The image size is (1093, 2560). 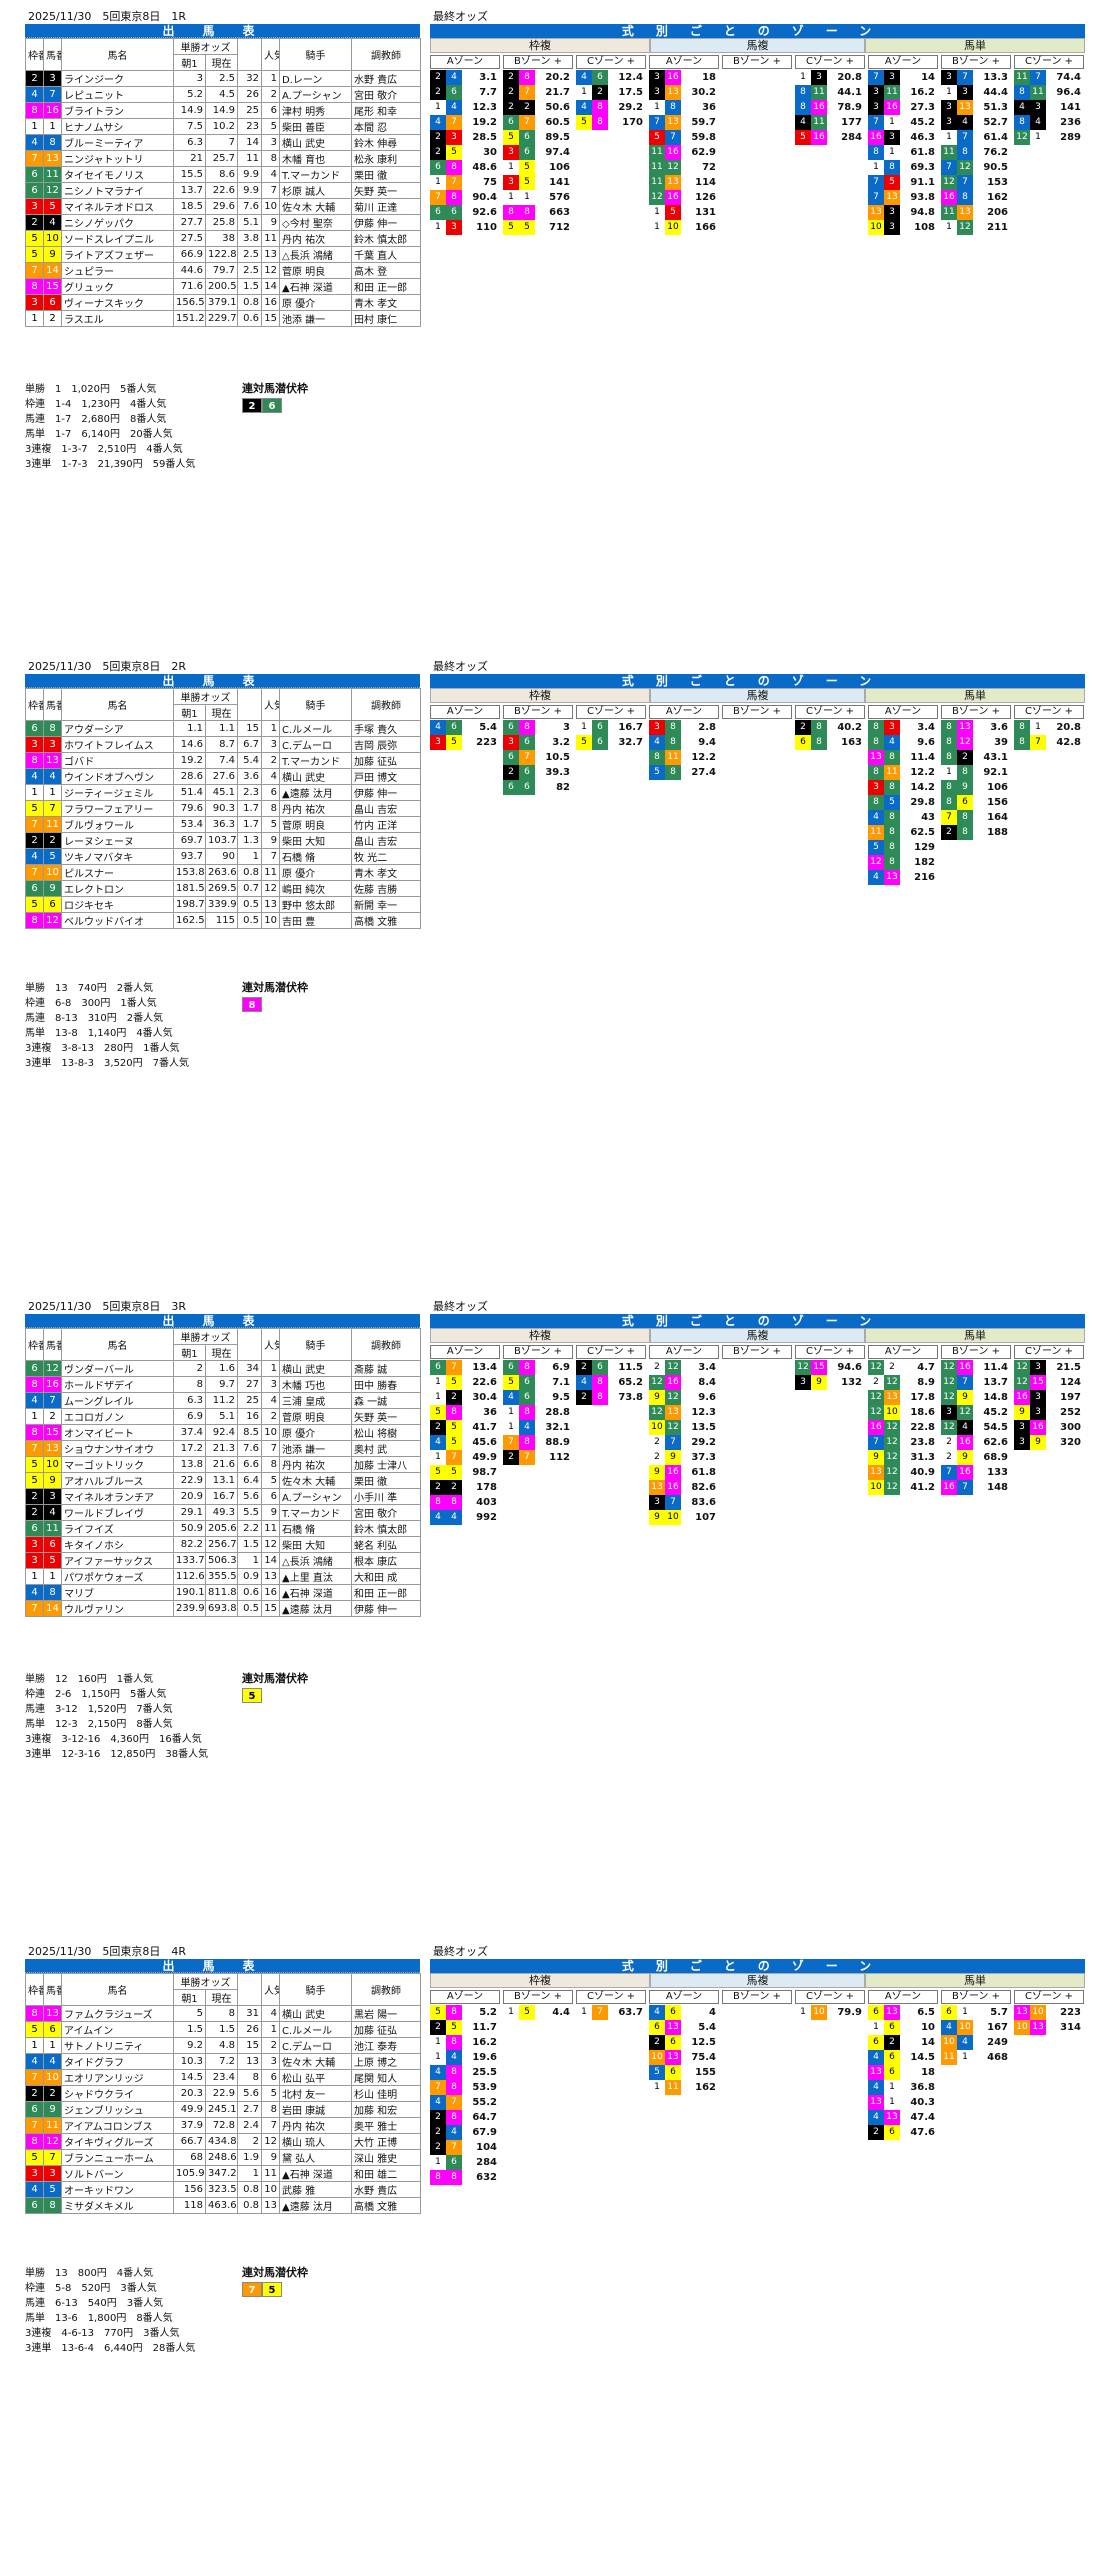 I want to click on zone-odds-row: 12 8 182, so click(x=903, y=862).